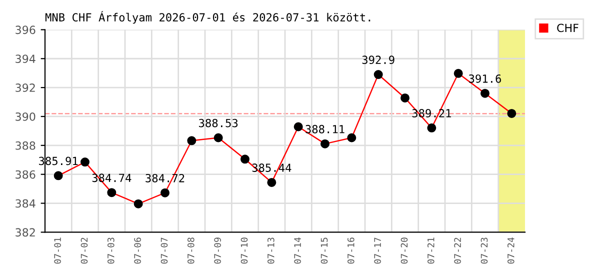 The width and height of the screenshot is (600, 270). I want to click on data-label: 392.9, so click(378, 60).